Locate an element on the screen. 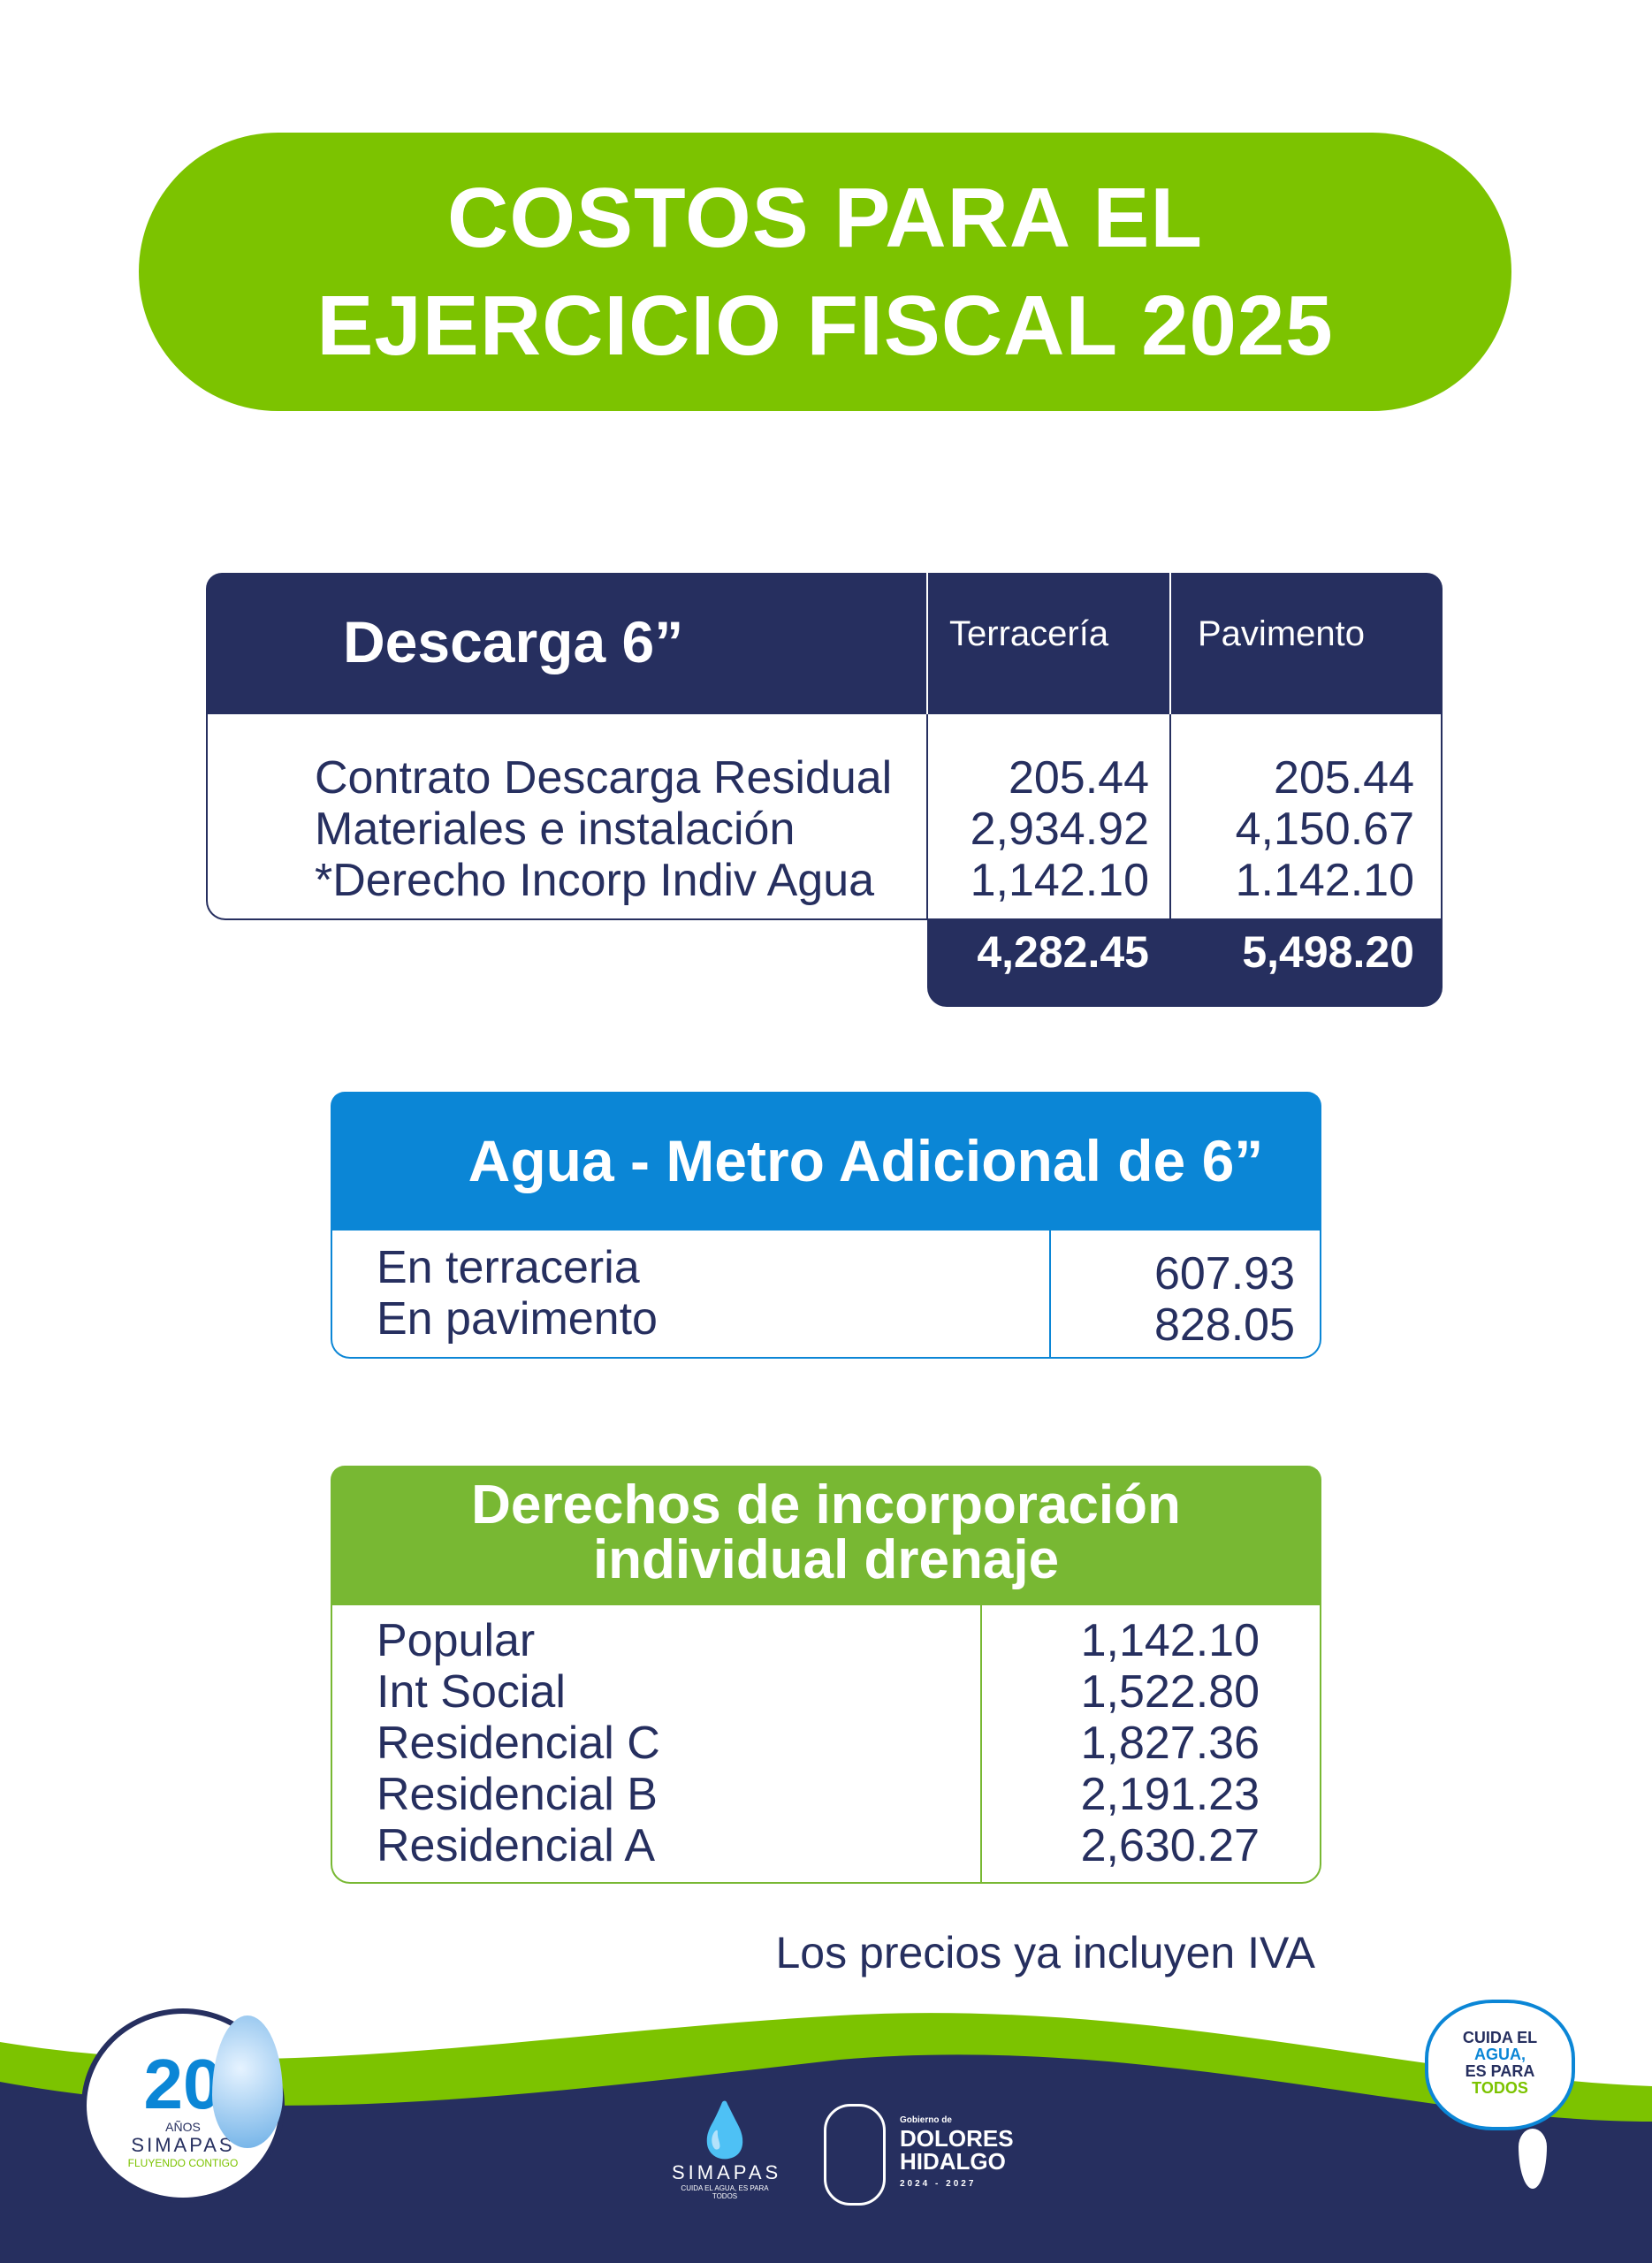 The width and height of the screenshot is (1652, 2263). title-banner: COSTOS PARA EL EJERCICIO FISCAL 2025 is located at coordinates (825, 272).